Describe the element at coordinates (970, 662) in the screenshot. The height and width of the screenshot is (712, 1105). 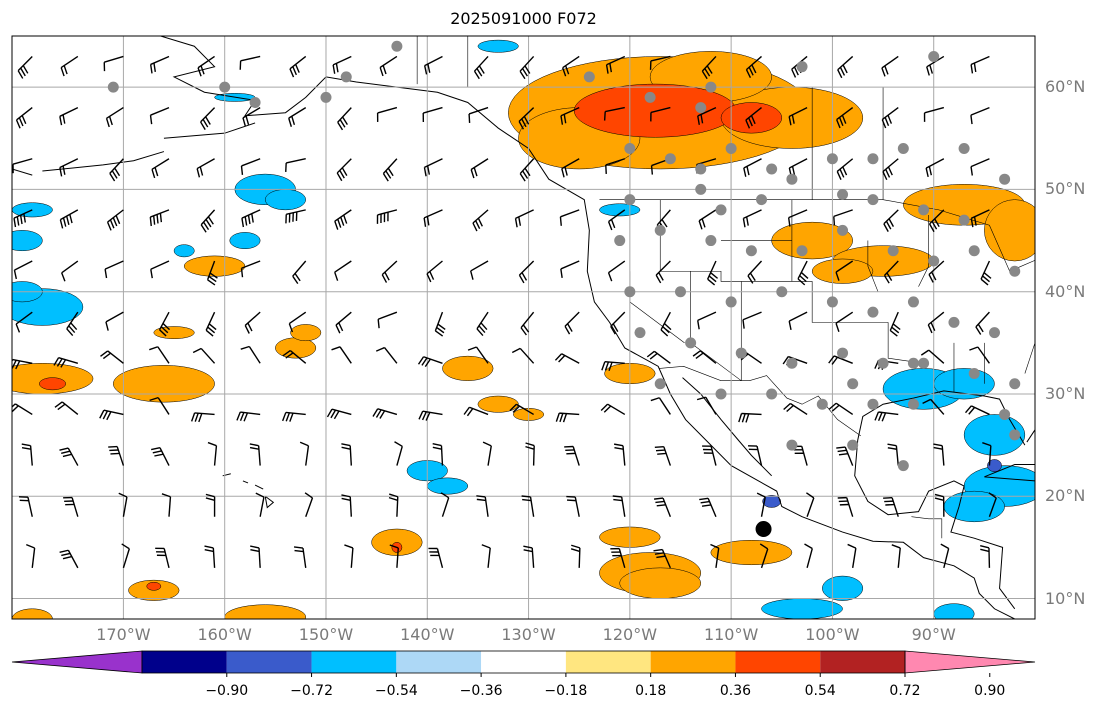
I see `colorbar-extend-high` at that location.